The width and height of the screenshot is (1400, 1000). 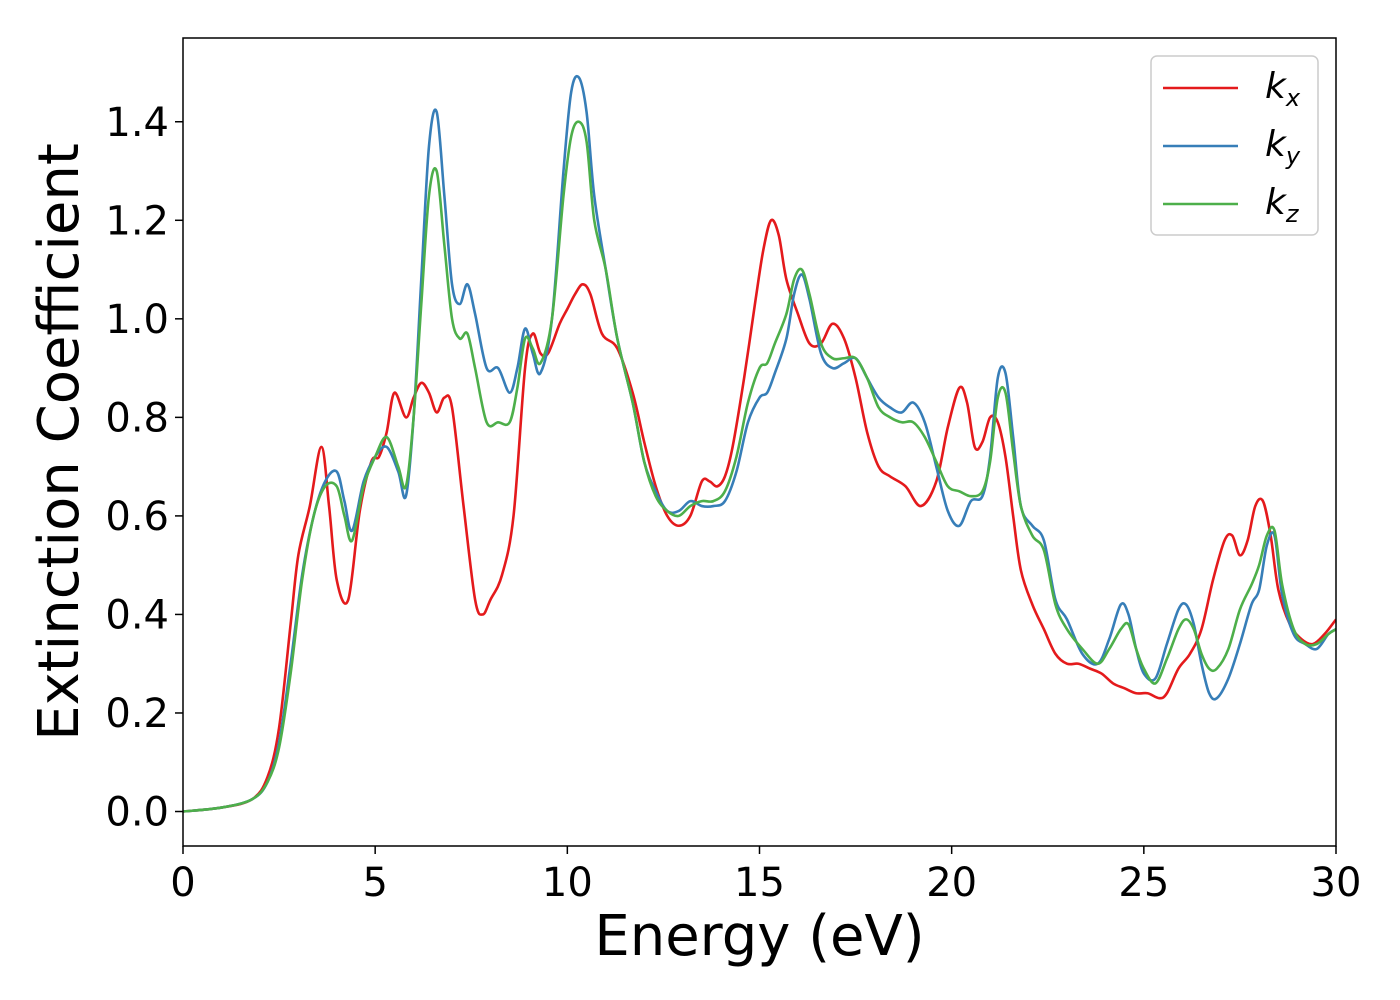 I want to click on y-tick-label: 1.0, so click(x=137, y=320).